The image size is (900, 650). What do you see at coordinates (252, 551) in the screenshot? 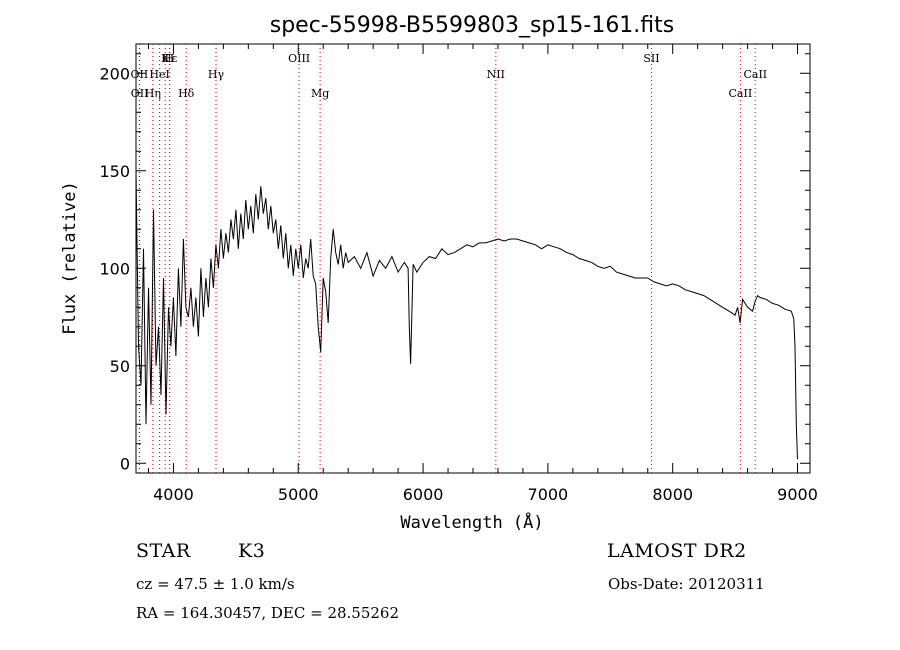
I see `object-subclass: K3` at bounding box center [252, 551].